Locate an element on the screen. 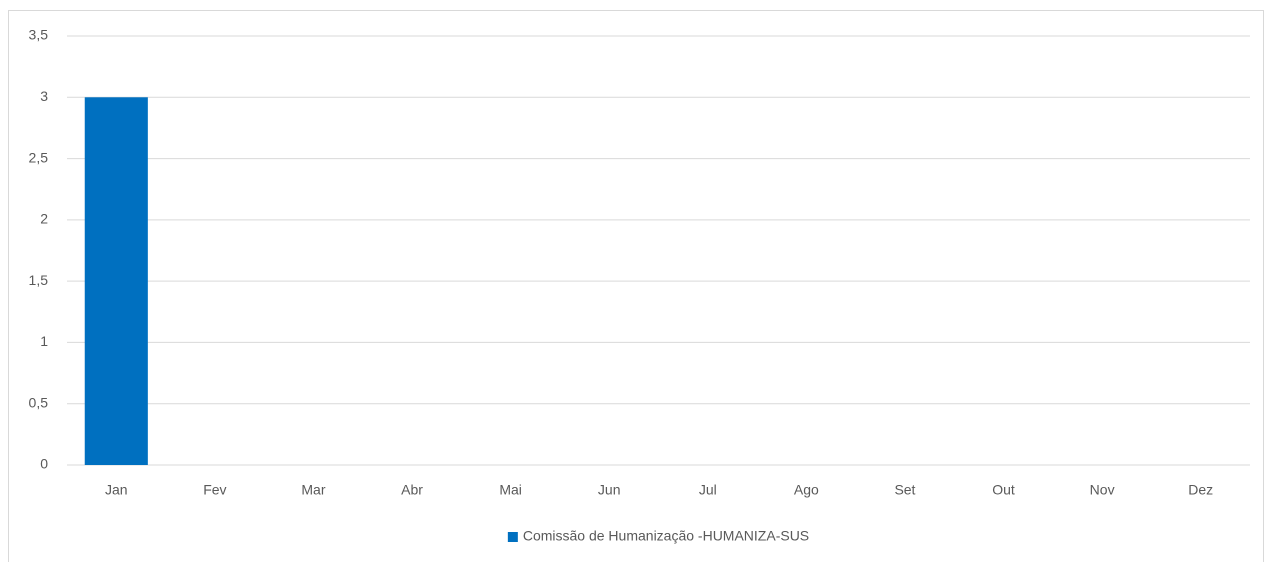 This screenshot has width=1265, height=562. x-tick-label: Jun is located at coordinates (609, 490).